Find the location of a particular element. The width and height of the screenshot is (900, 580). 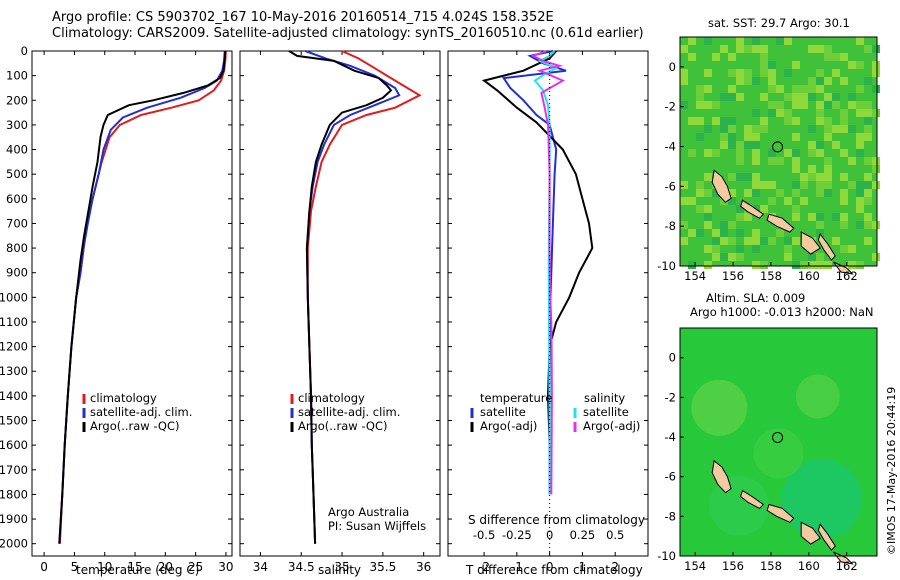

map-x-tick-label: 158 is located at coordinates (771, 276).